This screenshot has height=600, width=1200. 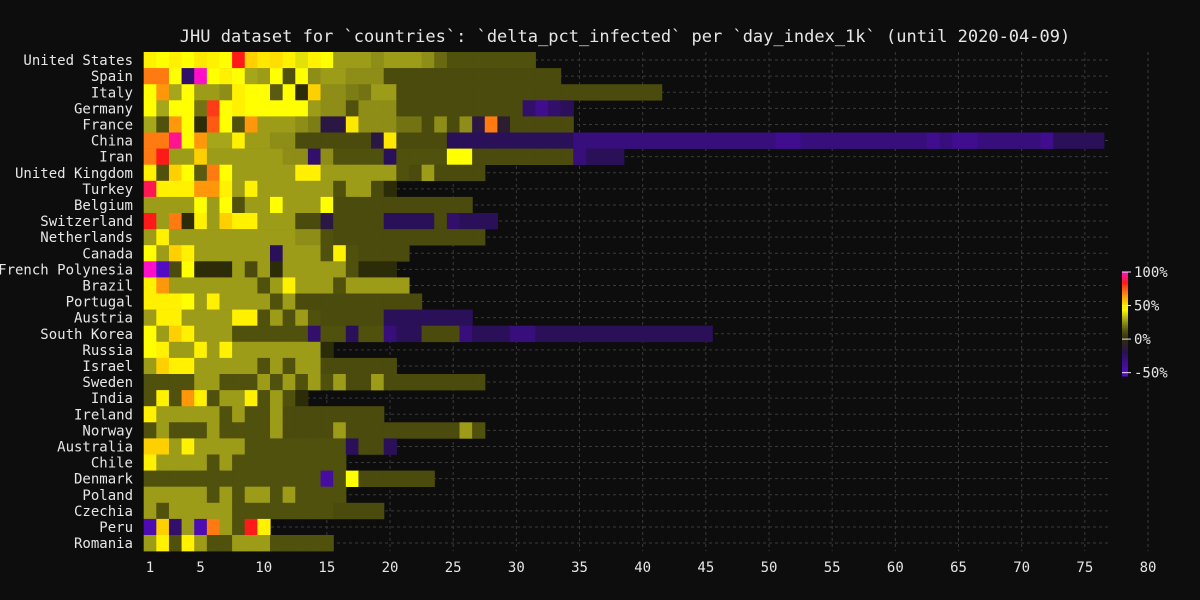 I want to click on colorbar-tick-label: 50%, so click(x=1147, y=307).